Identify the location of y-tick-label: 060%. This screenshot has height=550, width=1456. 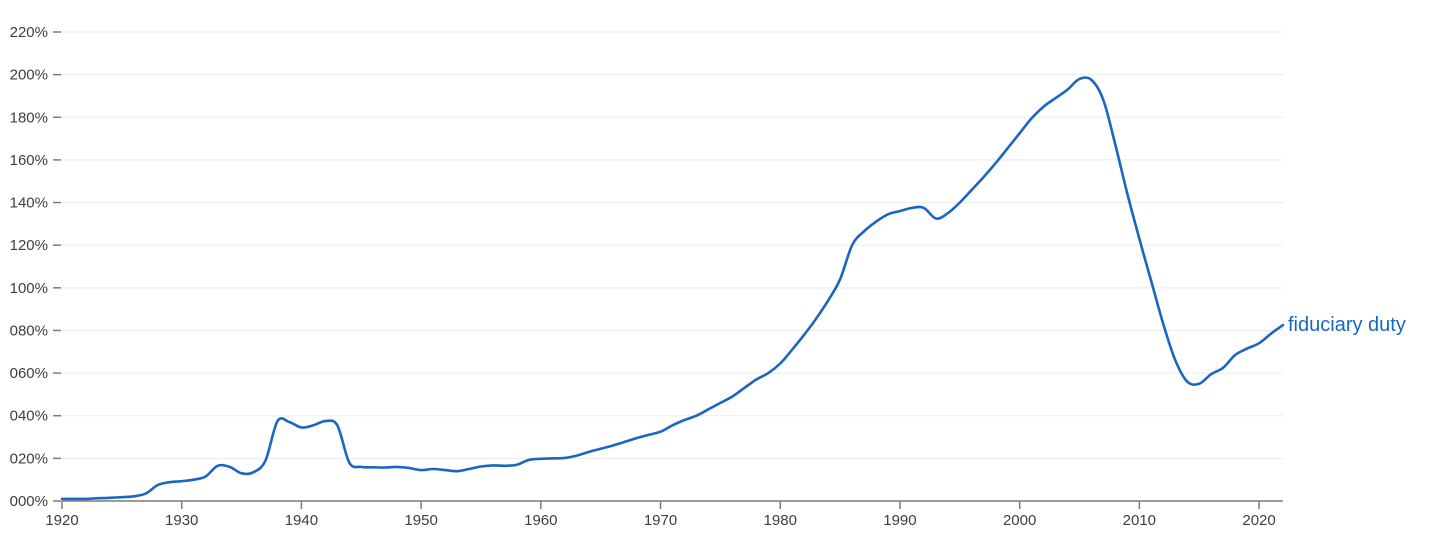
(29, 373).